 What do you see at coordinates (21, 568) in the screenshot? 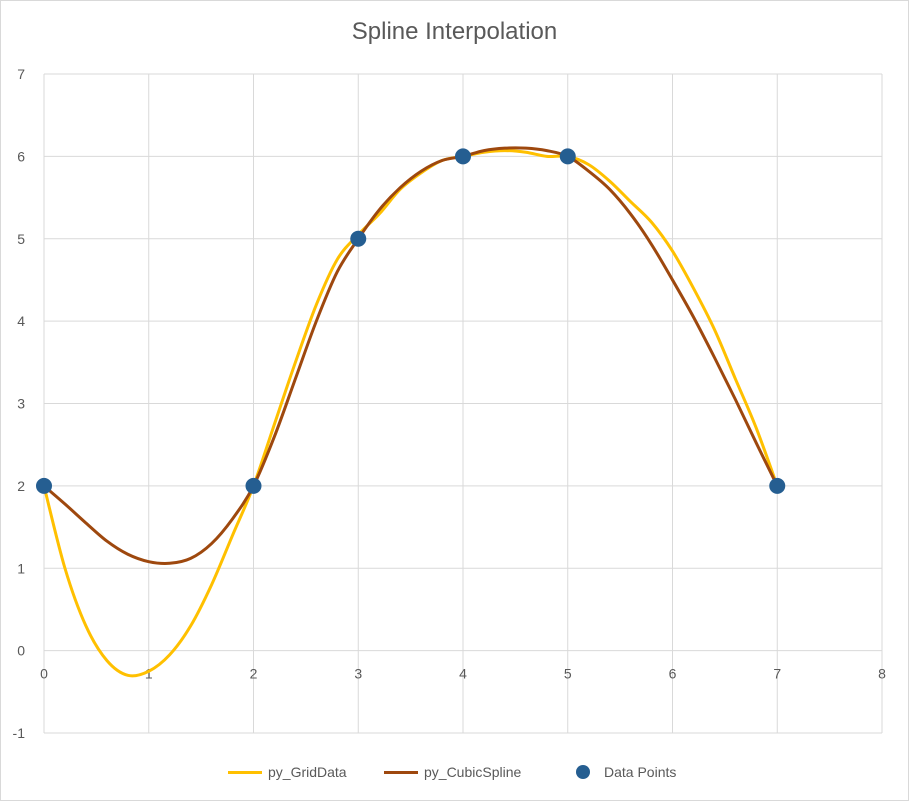
I see `y-tick-label: 1` at bounding box center [21, 568].